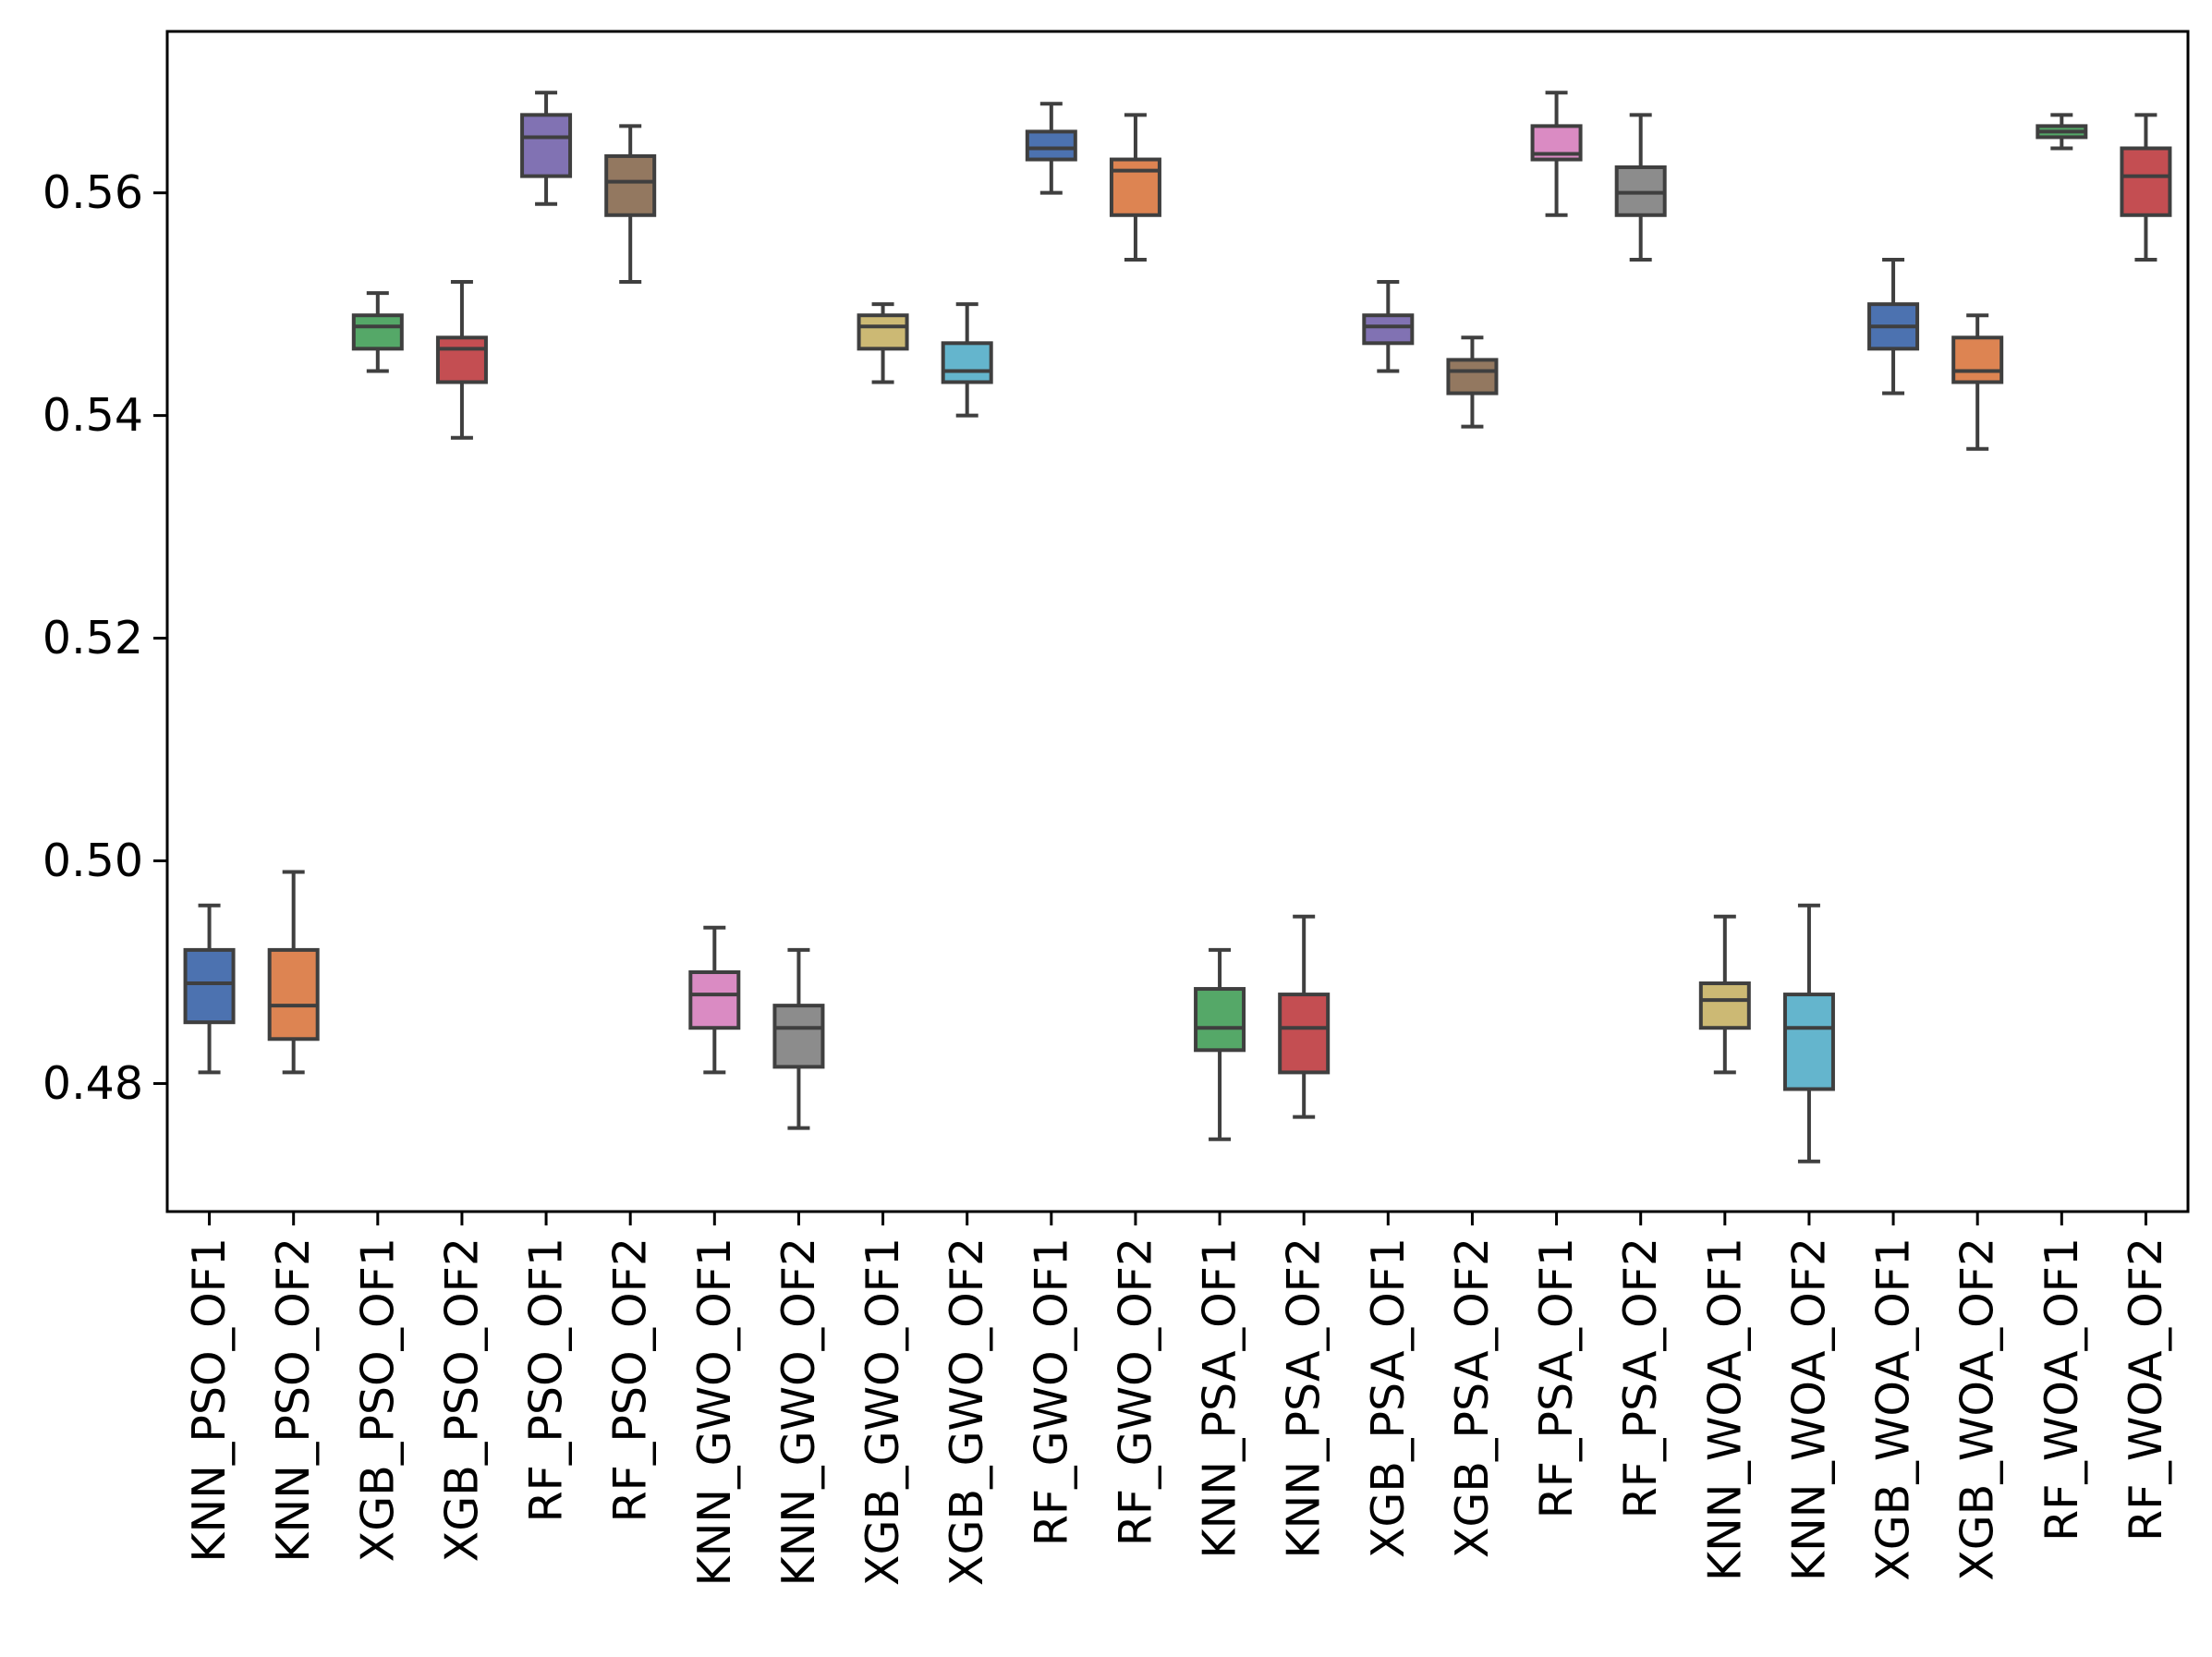  Describe the element at coordinates (1808, 1409) in the screenshot. I see `x-tick-label: KNN_WOA_OF2` at that location.